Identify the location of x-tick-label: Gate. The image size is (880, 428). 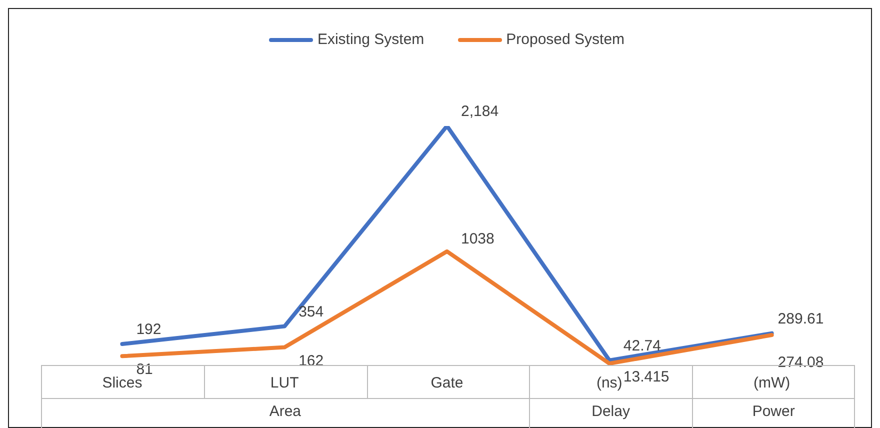
(447, 383).